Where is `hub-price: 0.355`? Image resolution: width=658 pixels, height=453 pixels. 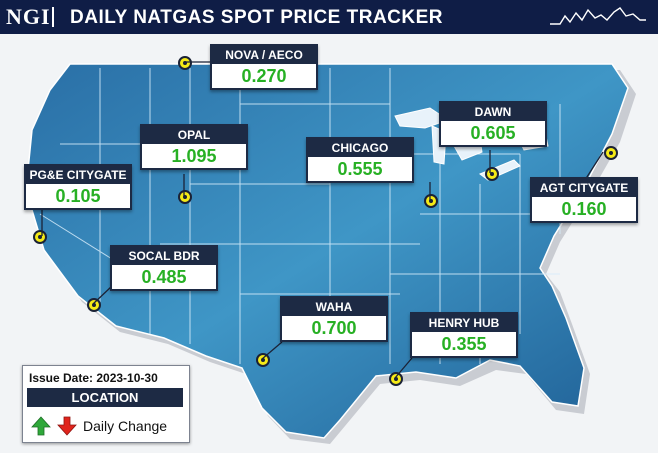
hub-price: 0.355 is located at coordinates (464, 344).